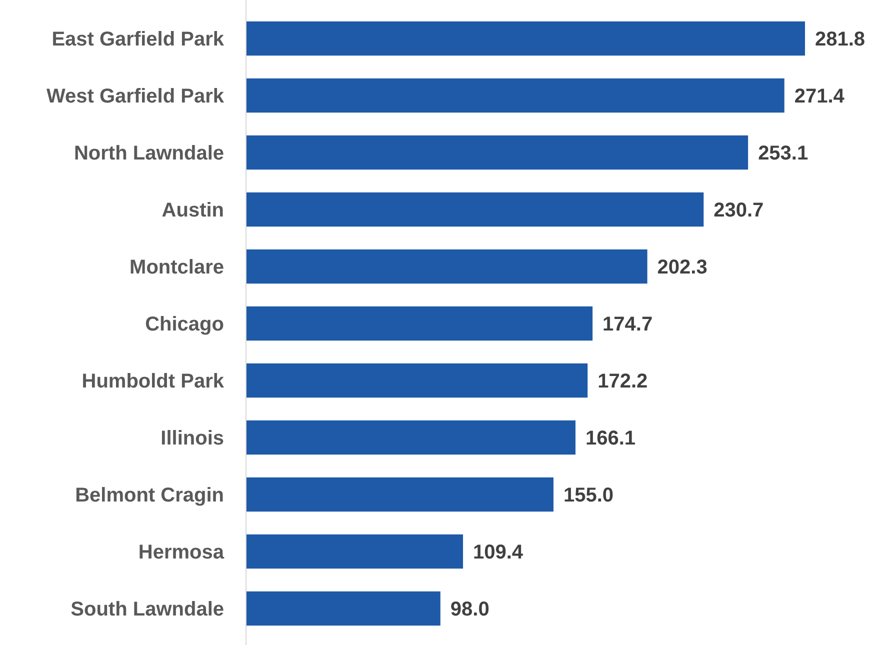 This screenshot has width=883, height=645. Describe the element at coordinates (783, 153) in the screenshot. I see `data-label: 253.1` at that location.